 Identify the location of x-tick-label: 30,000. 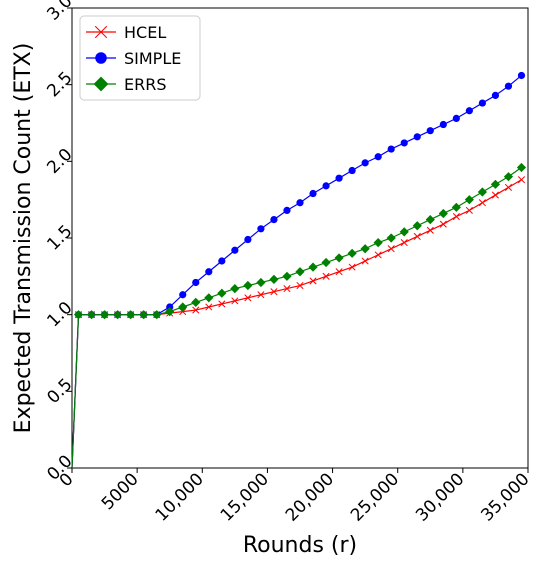
(440, 497).